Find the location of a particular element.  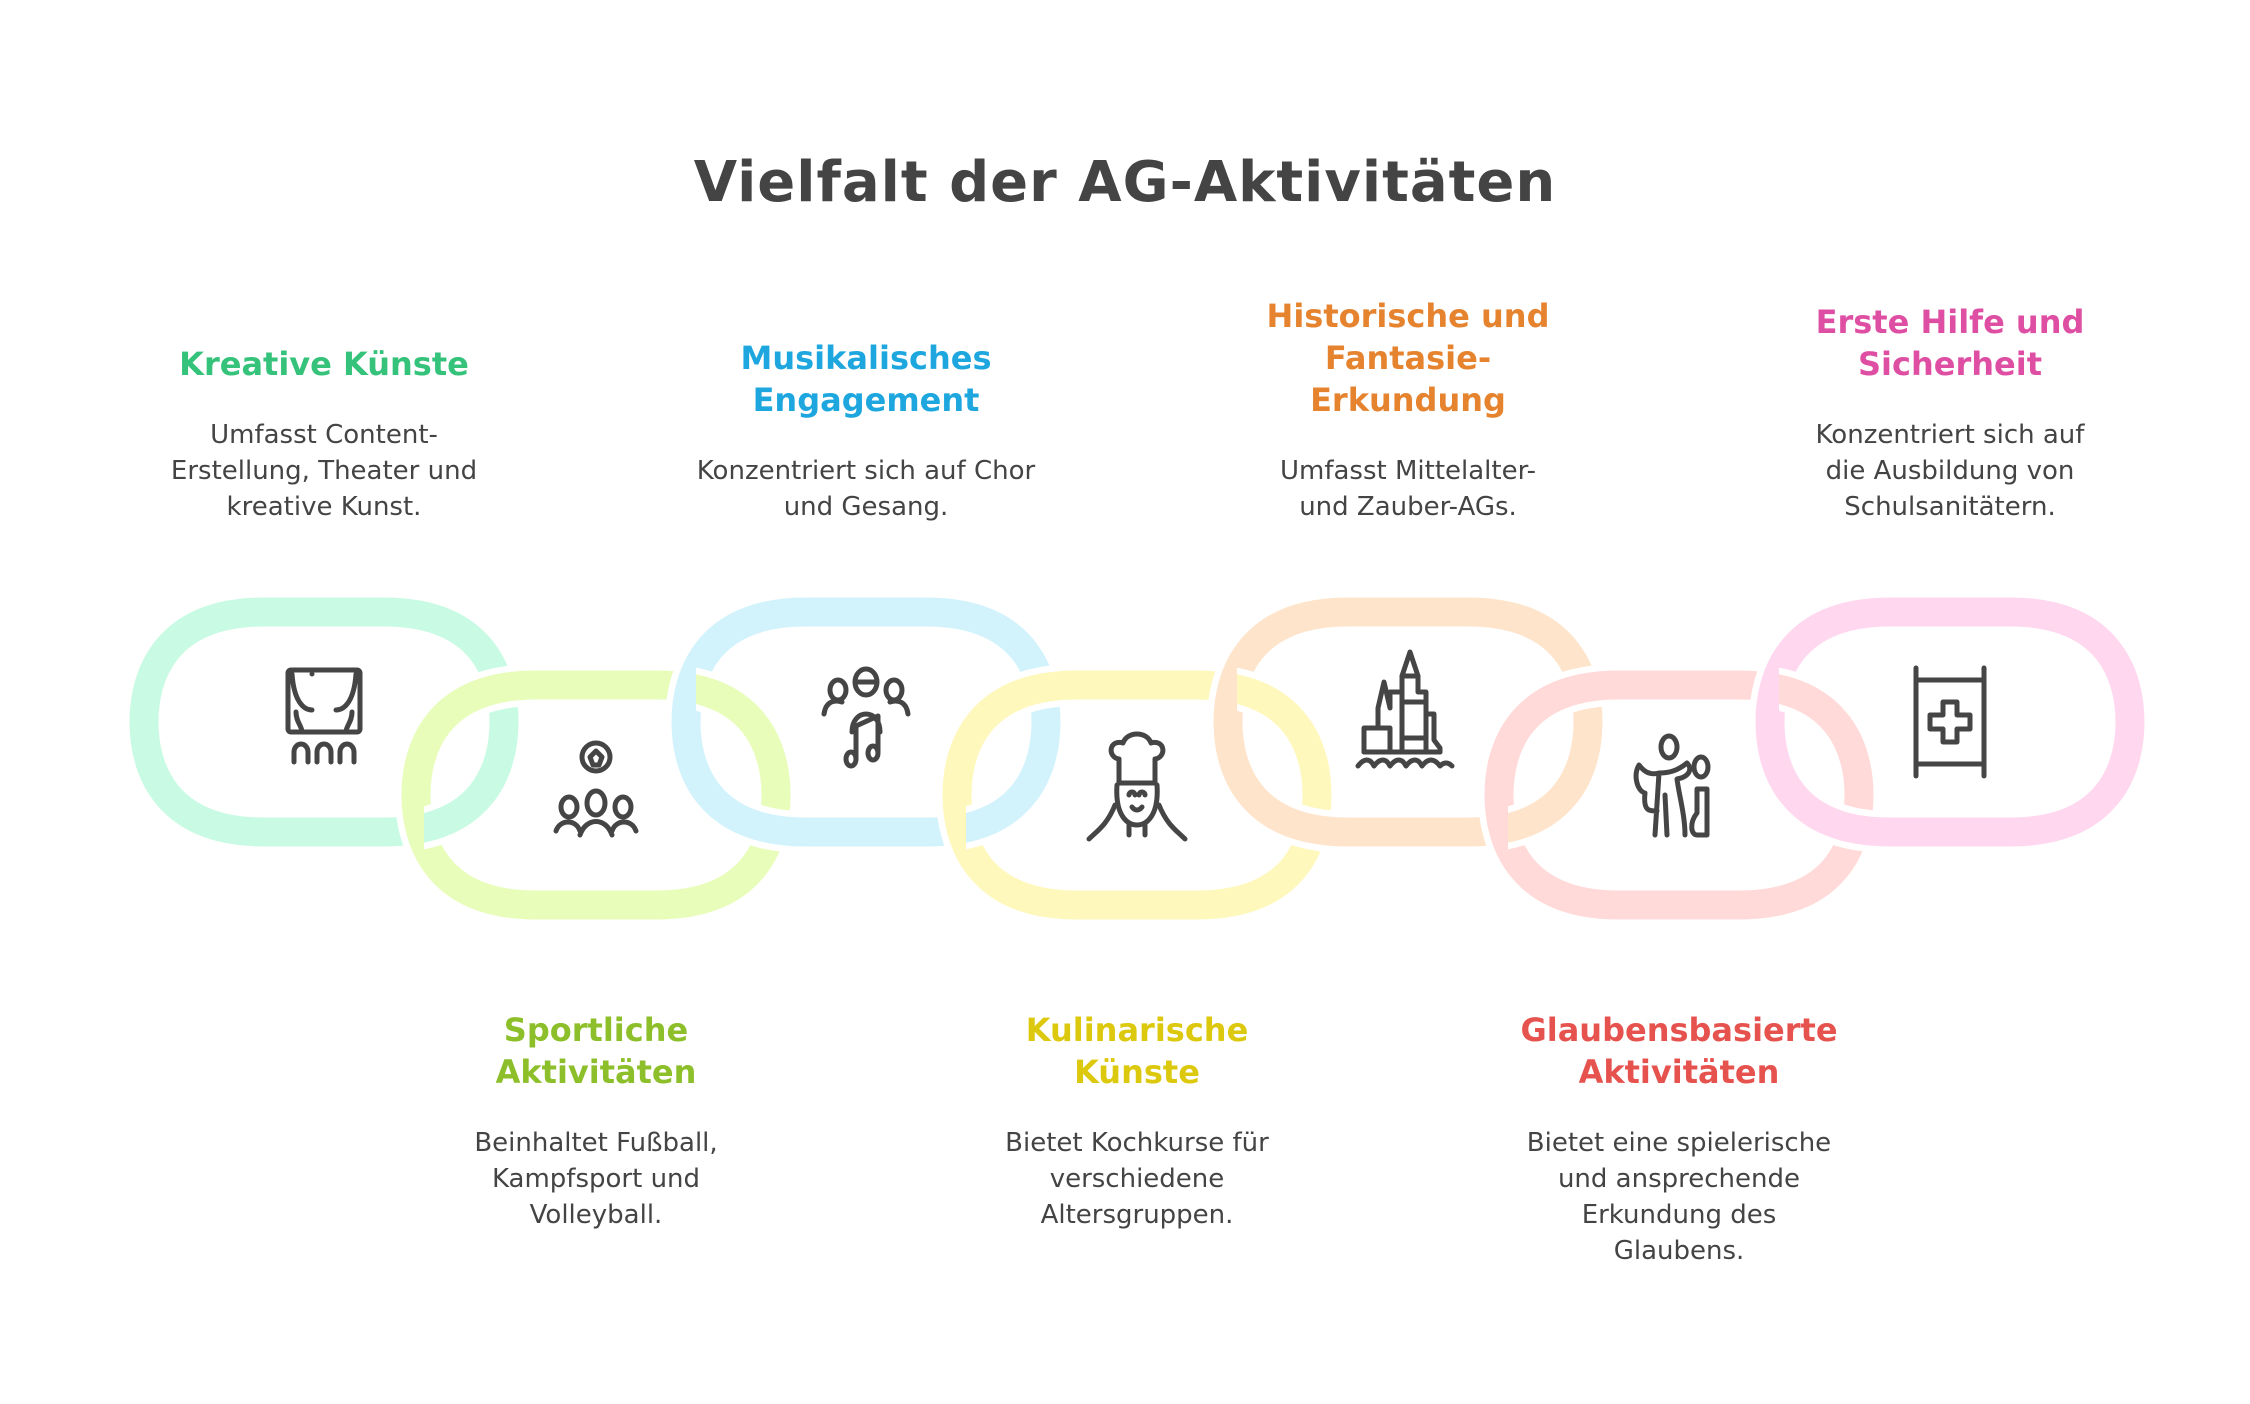

activity-title: Historische und Fantasie- Erkundung is located at coordinates (1408, 358).